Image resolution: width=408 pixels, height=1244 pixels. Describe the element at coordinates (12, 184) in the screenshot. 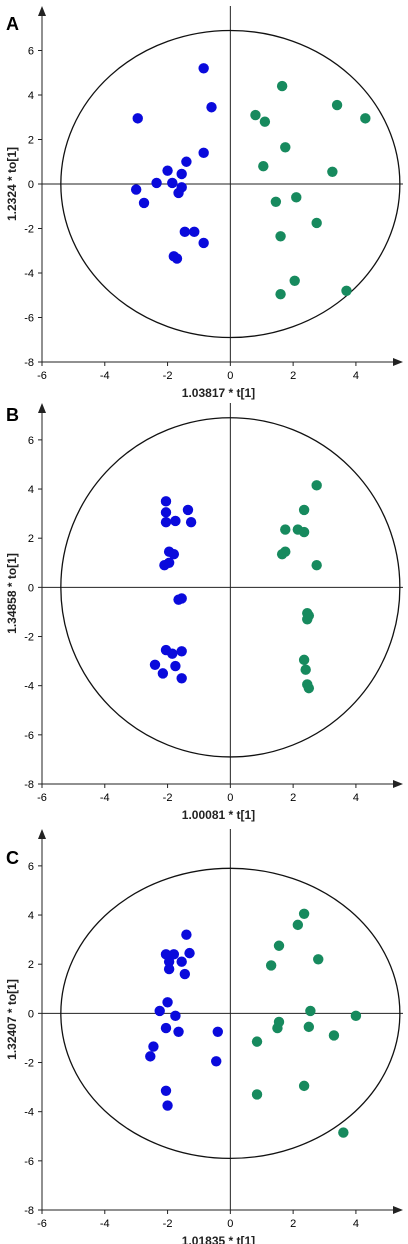

I see `y-axis-label: 1.2324 * to[1]` at that location.